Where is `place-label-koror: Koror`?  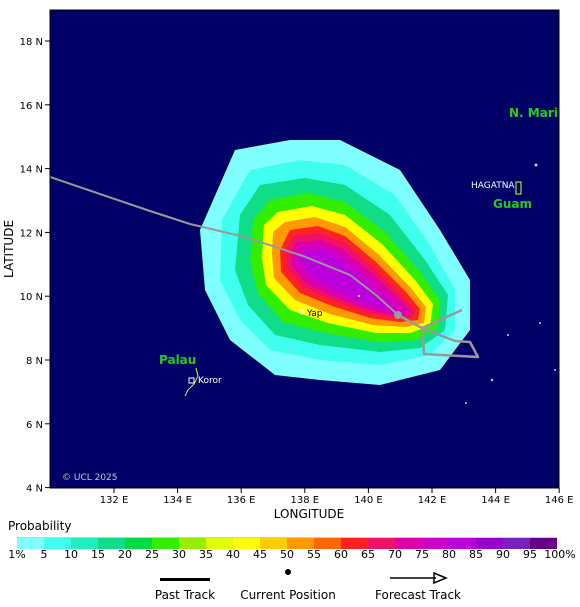 place-label-koror: Koror is located at coordinates (210, 381).